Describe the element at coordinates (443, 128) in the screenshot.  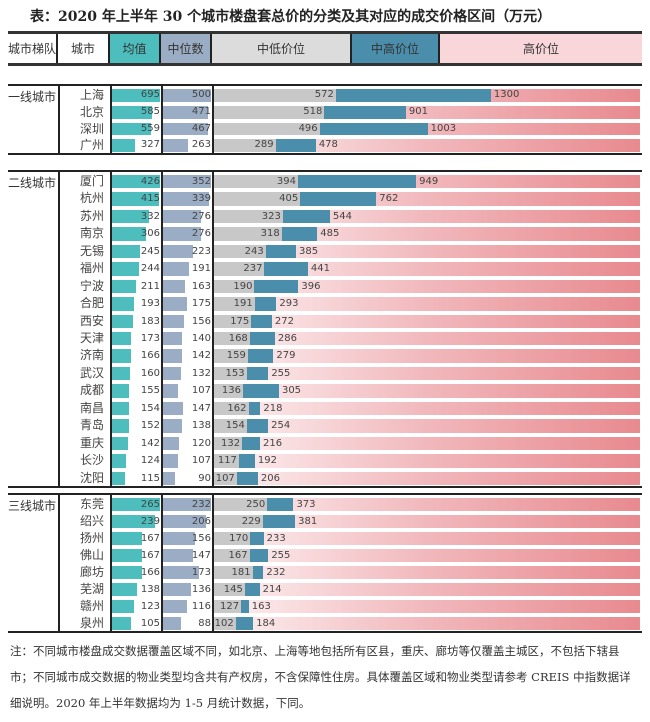
I see `high-price-value: 1003` at that location.